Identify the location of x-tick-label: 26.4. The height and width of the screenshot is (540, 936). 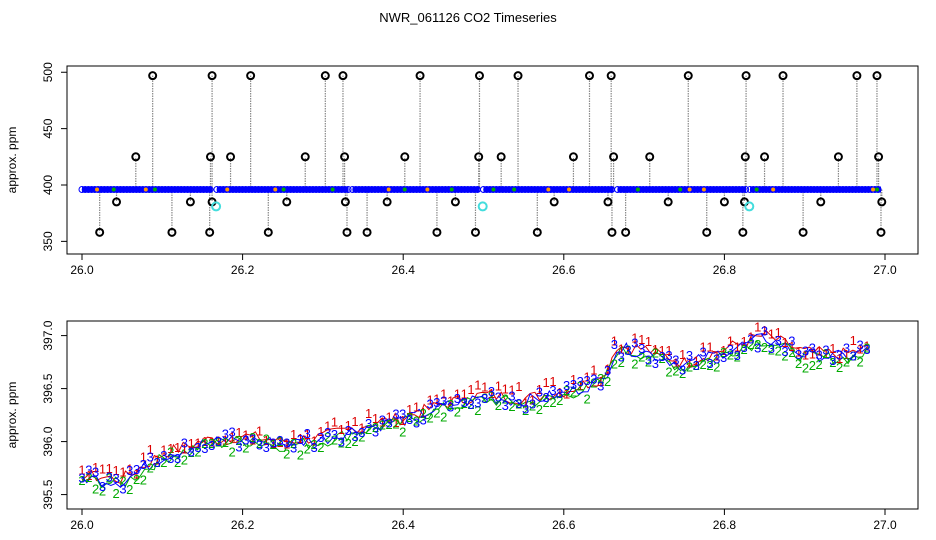
(404, 270).